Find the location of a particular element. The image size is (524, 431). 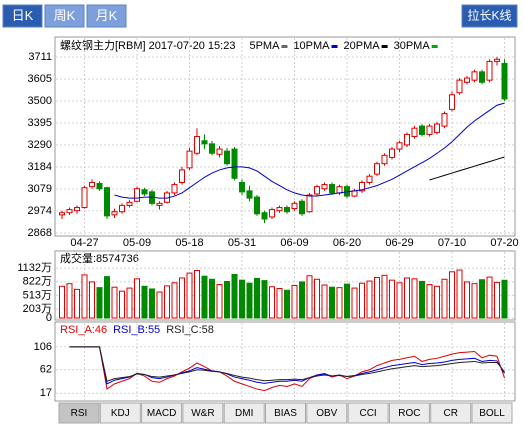

rsi-tick-label: 17 is located at coordinates (46, 393).